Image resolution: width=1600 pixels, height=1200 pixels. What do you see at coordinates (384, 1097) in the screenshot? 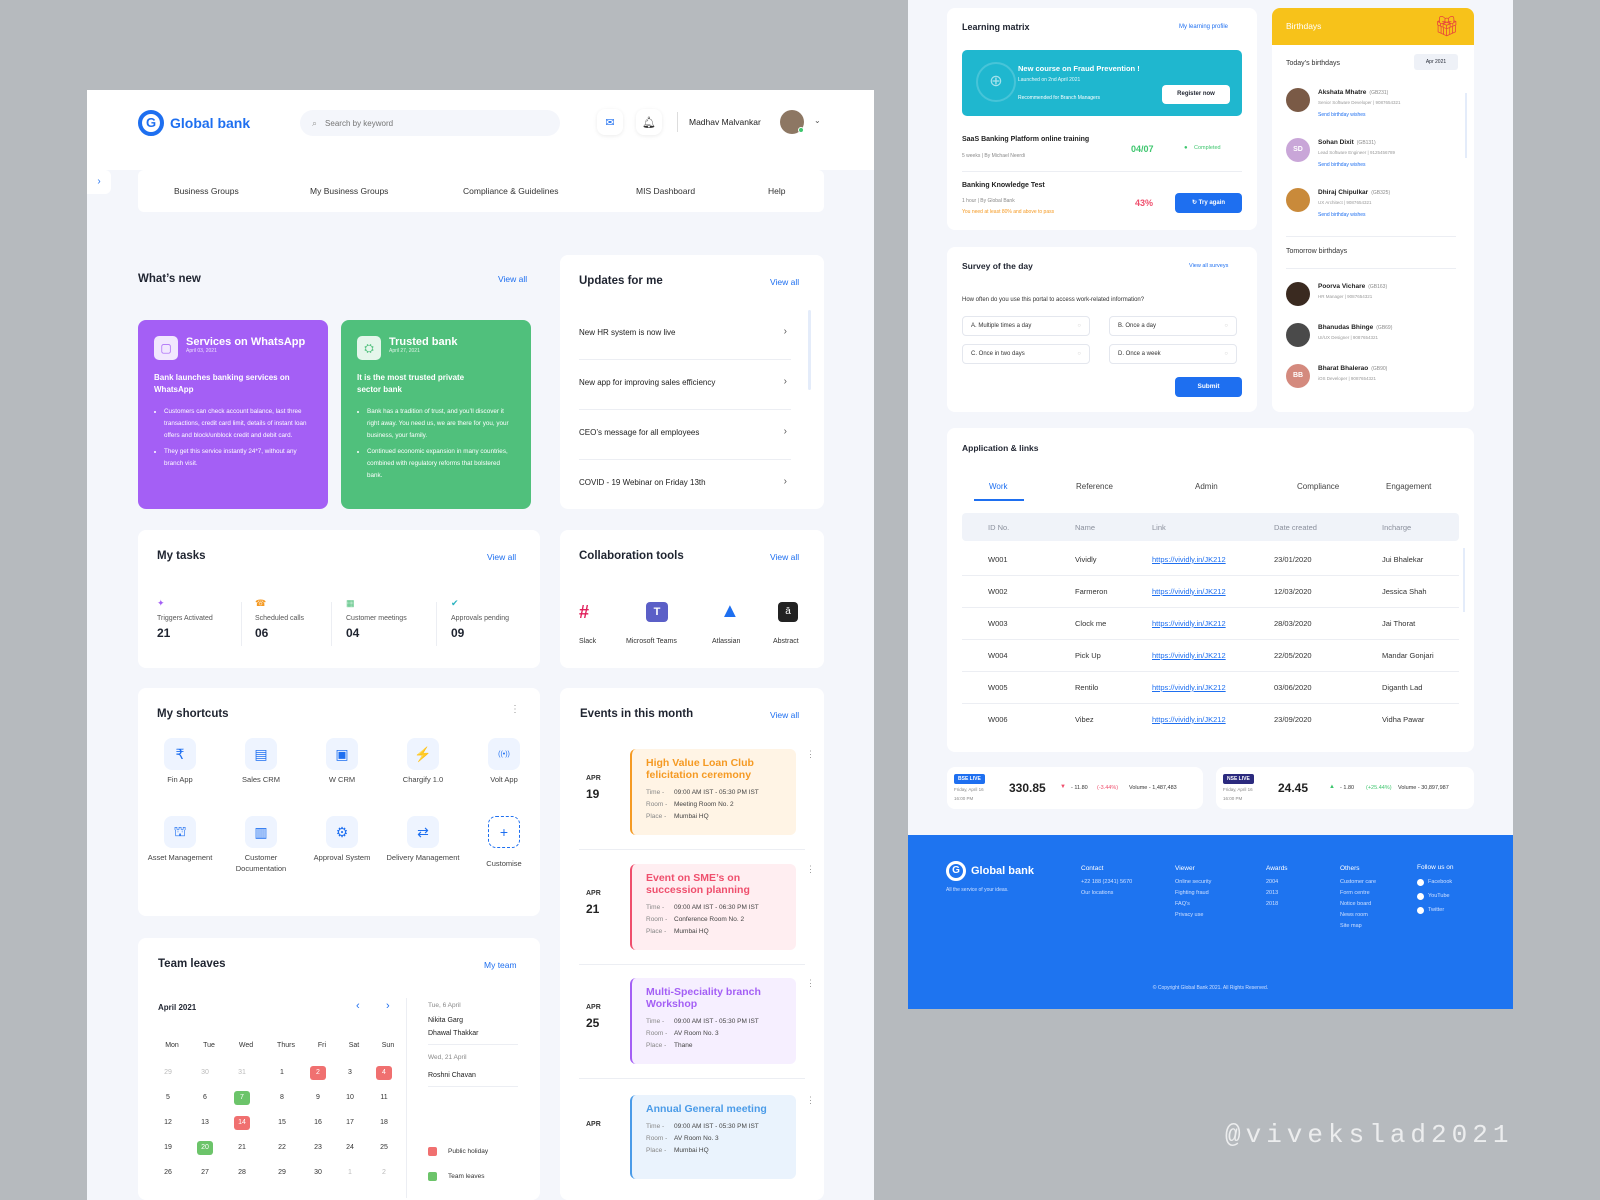
I see `calendar-day: 11` at bounding box center [384, 1097].